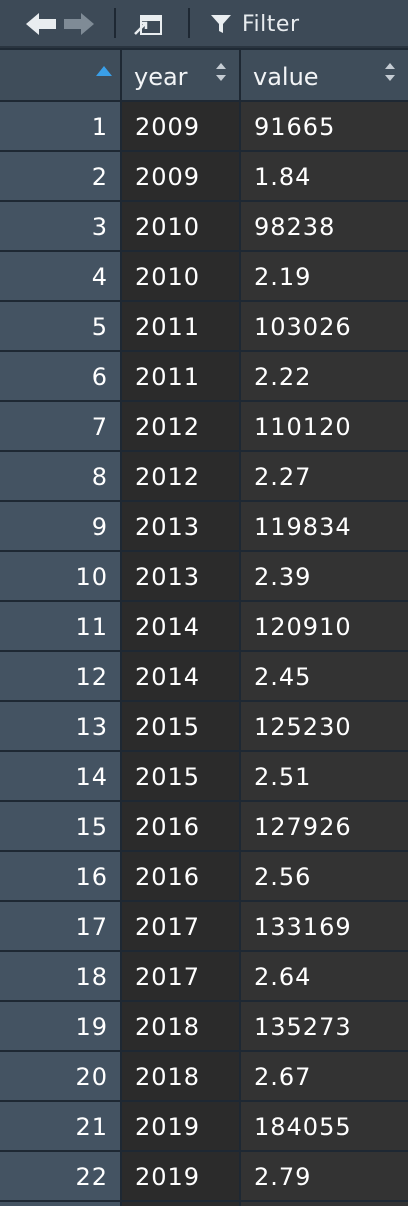 Image resolution: width=408 pixels, height=1206 pixels. I want to click on value-cell: 1.84, so click(324, 177).